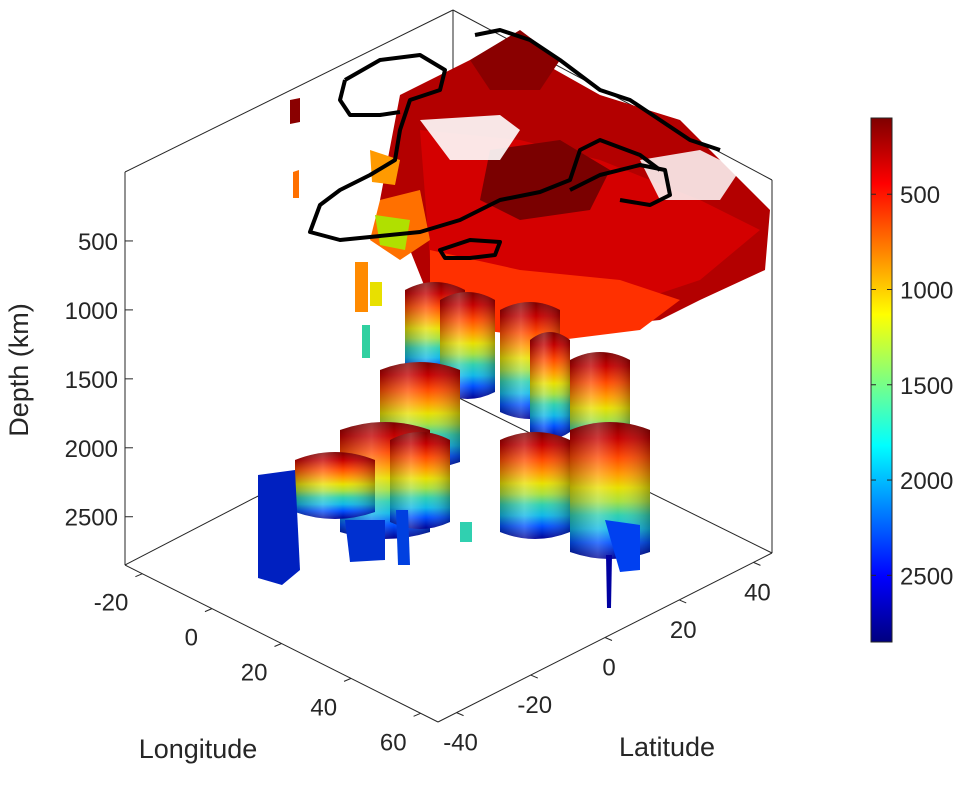 The image size is (968, 798). What do you see at coordinates (98, 242) in the screenshot?
I see `depth-tick-label: 500` at bounding box center [98, 242].